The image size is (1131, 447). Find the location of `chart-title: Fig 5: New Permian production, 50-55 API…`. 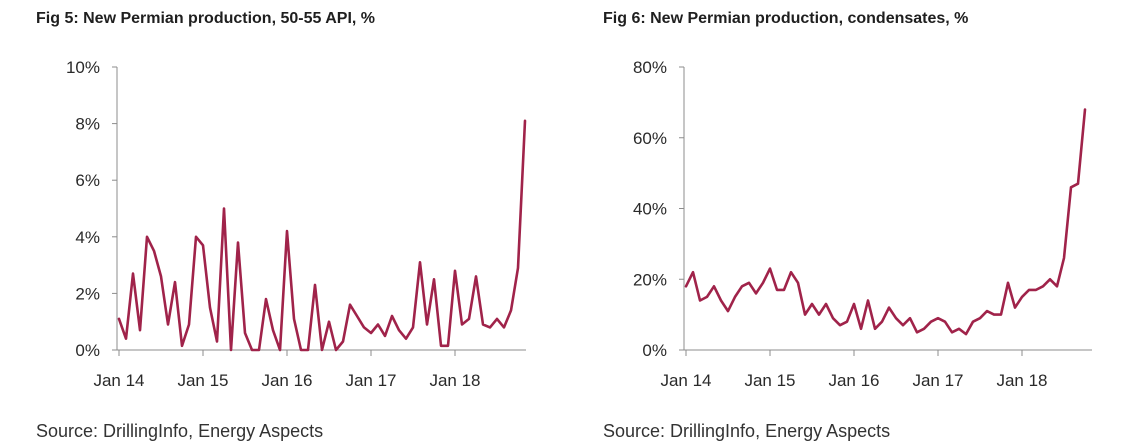

chart-title: Fig 5: New Permian production, 50-55 API… is located at coordinates (206, 18).